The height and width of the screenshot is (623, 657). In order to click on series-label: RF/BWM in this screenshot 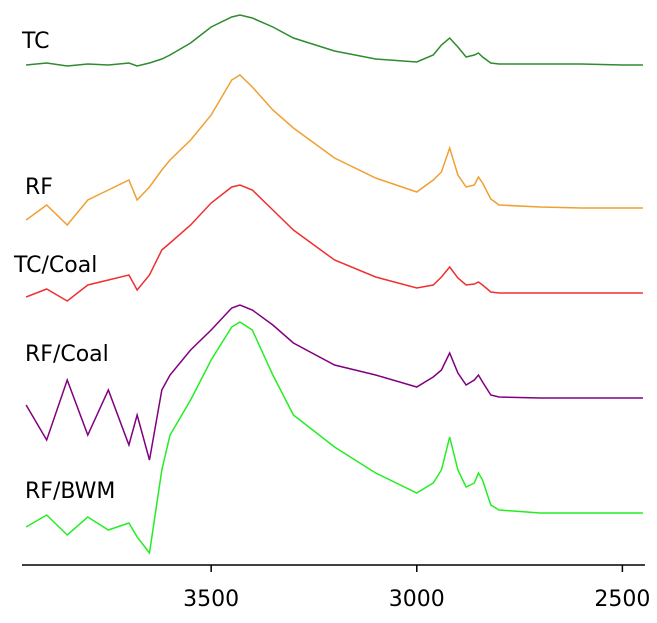, I will do `click(70, 491)`.